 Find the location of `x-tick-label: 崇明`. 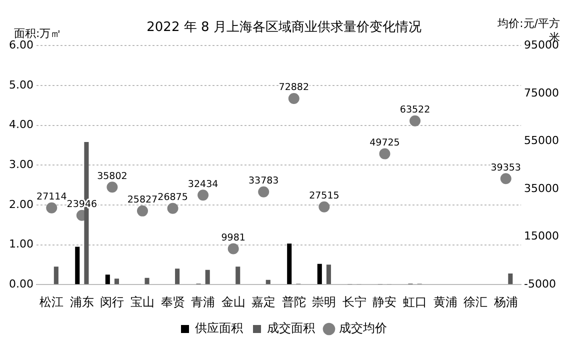

x-tick-label: 崇明 is located at coordinates (324, 301).